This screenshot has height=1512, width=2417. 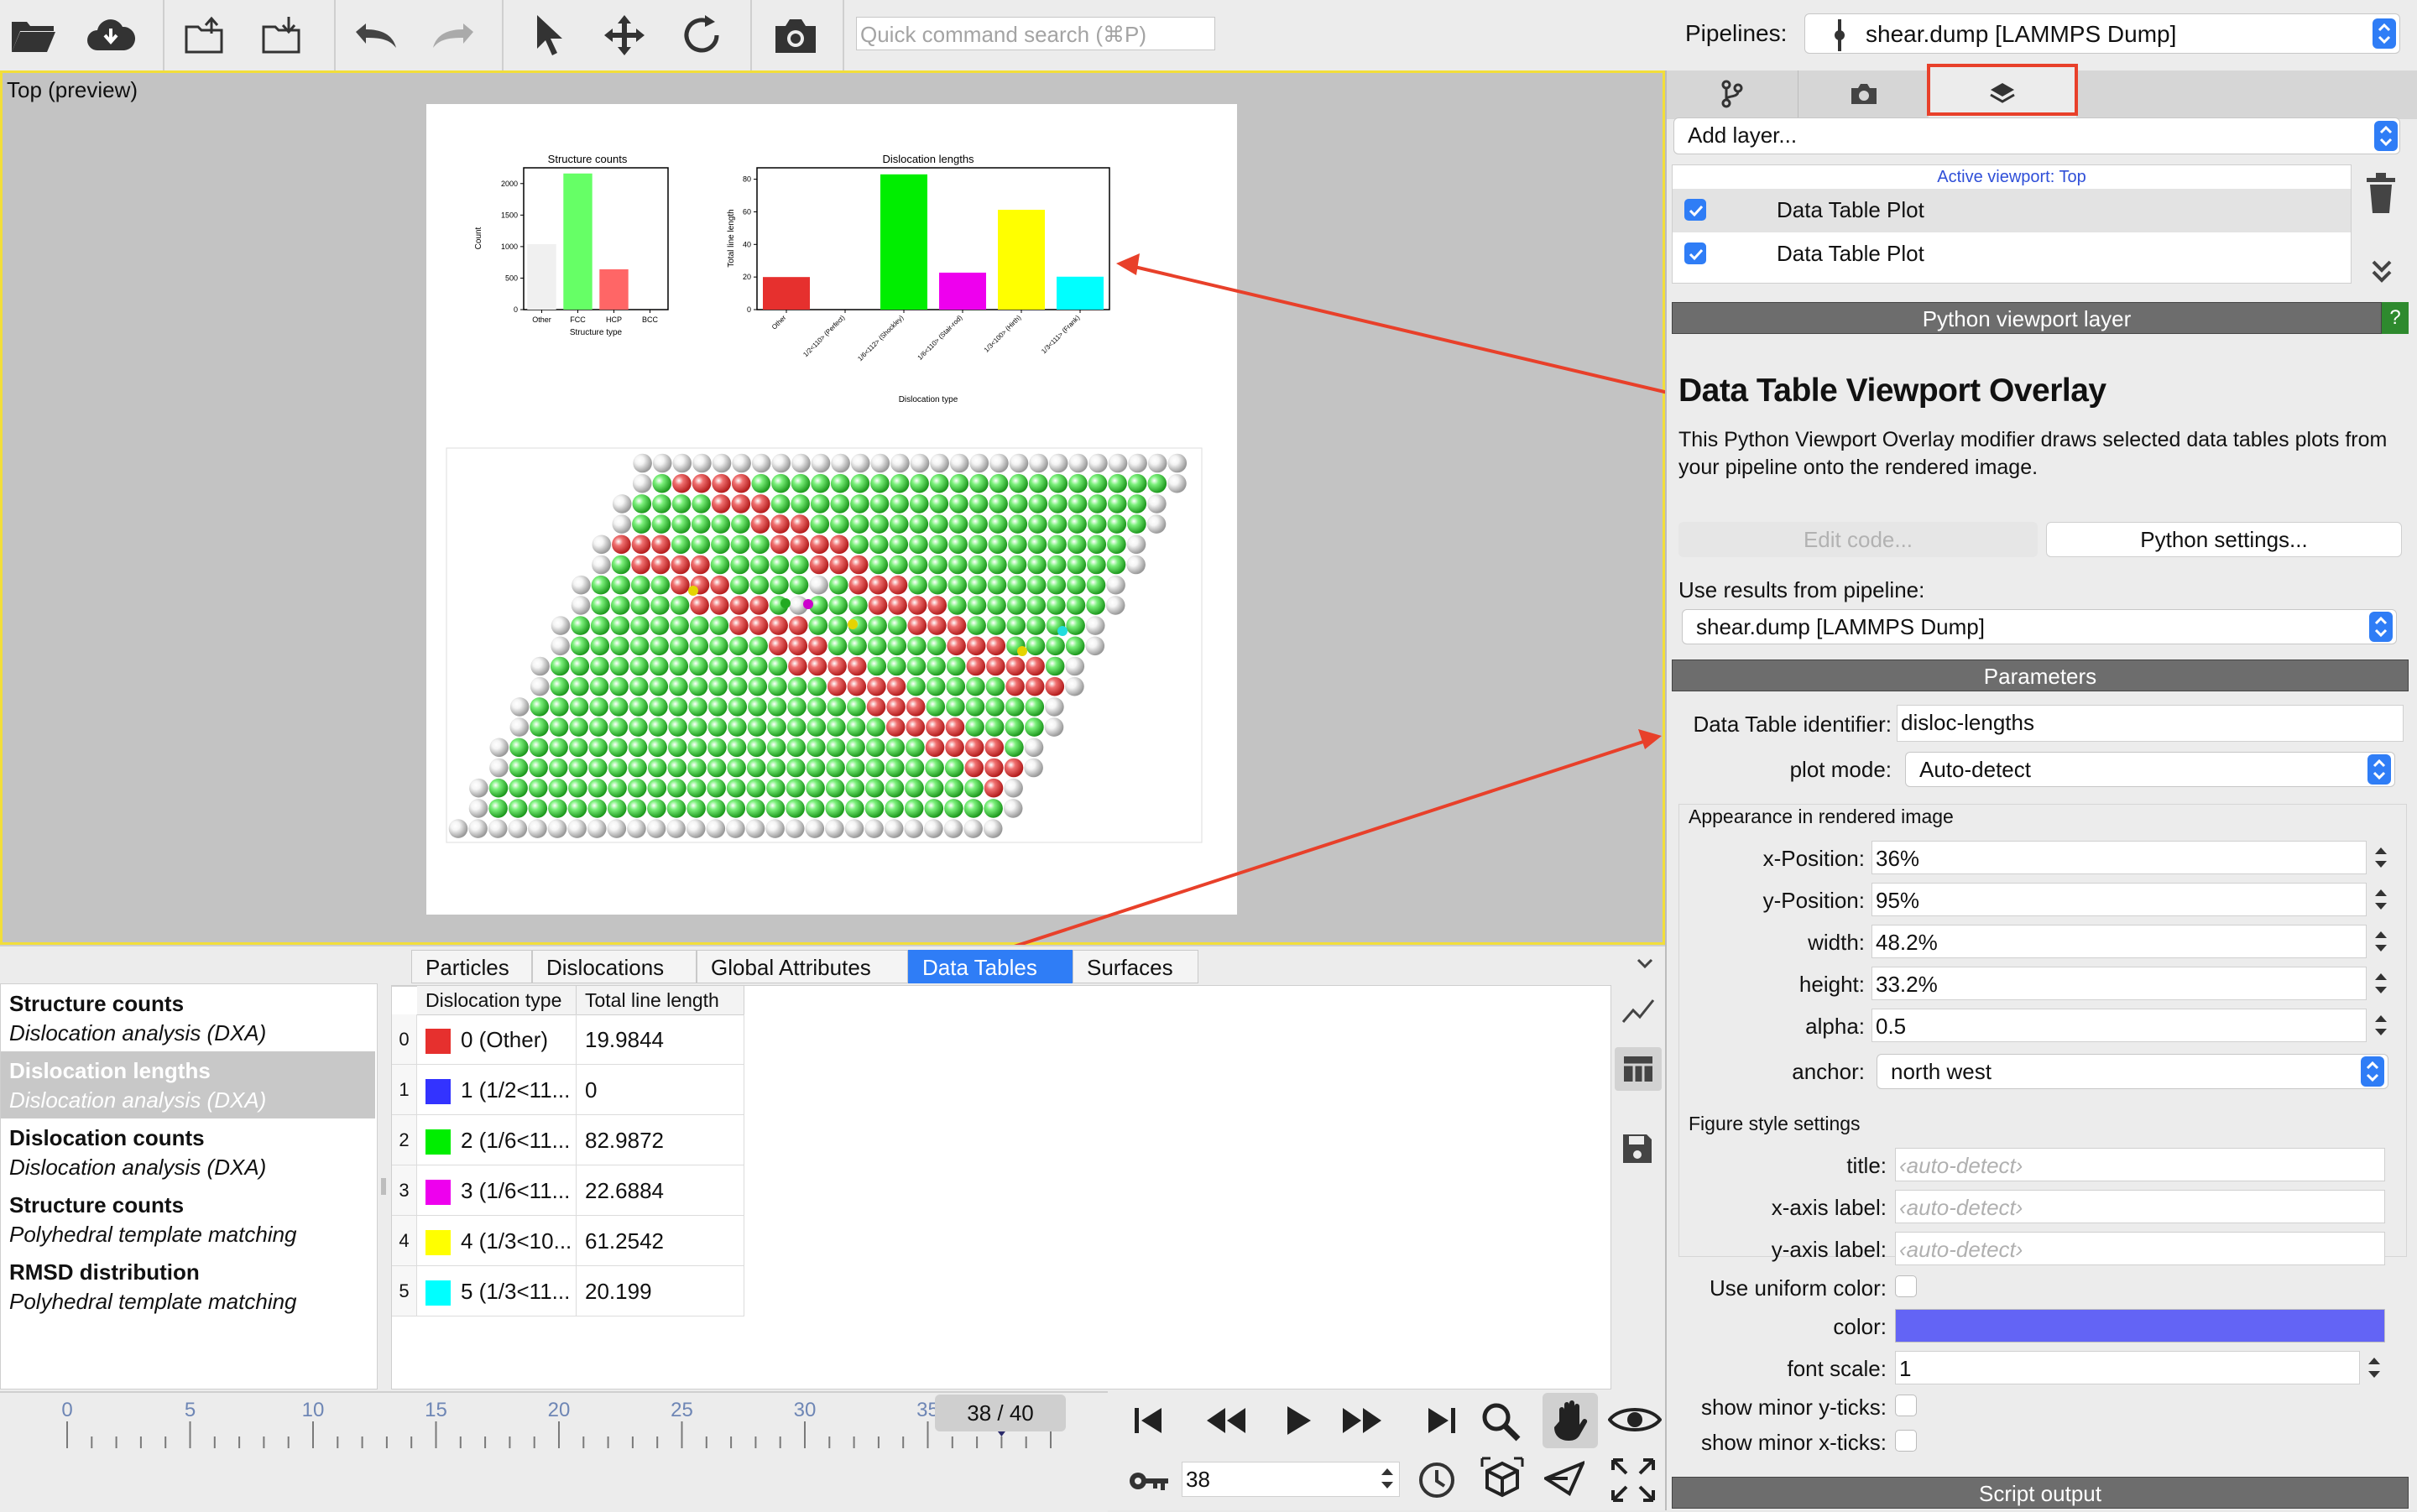 I want to click on double-chevron-down-icon, so click(x=2382, y=271).